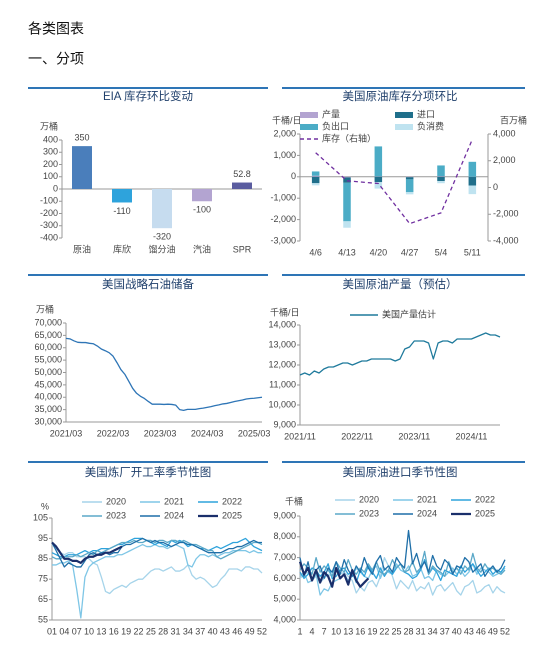  Describe the element at coordinates (410, 252) in the screenshot. I see `x-tick-label: 4/27` at that location.